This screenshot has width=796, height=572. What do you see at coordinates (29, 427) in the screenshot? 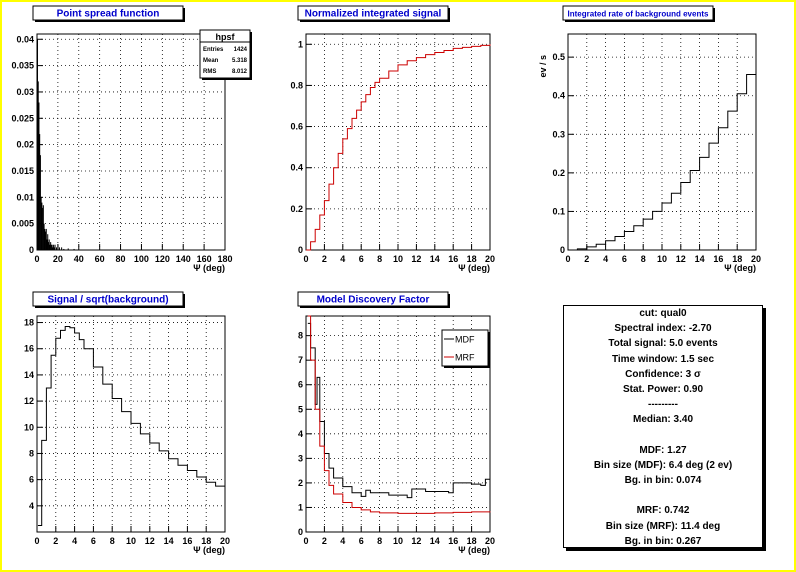
I see `y-tick-label: 10` at bounding box center [29, 427].